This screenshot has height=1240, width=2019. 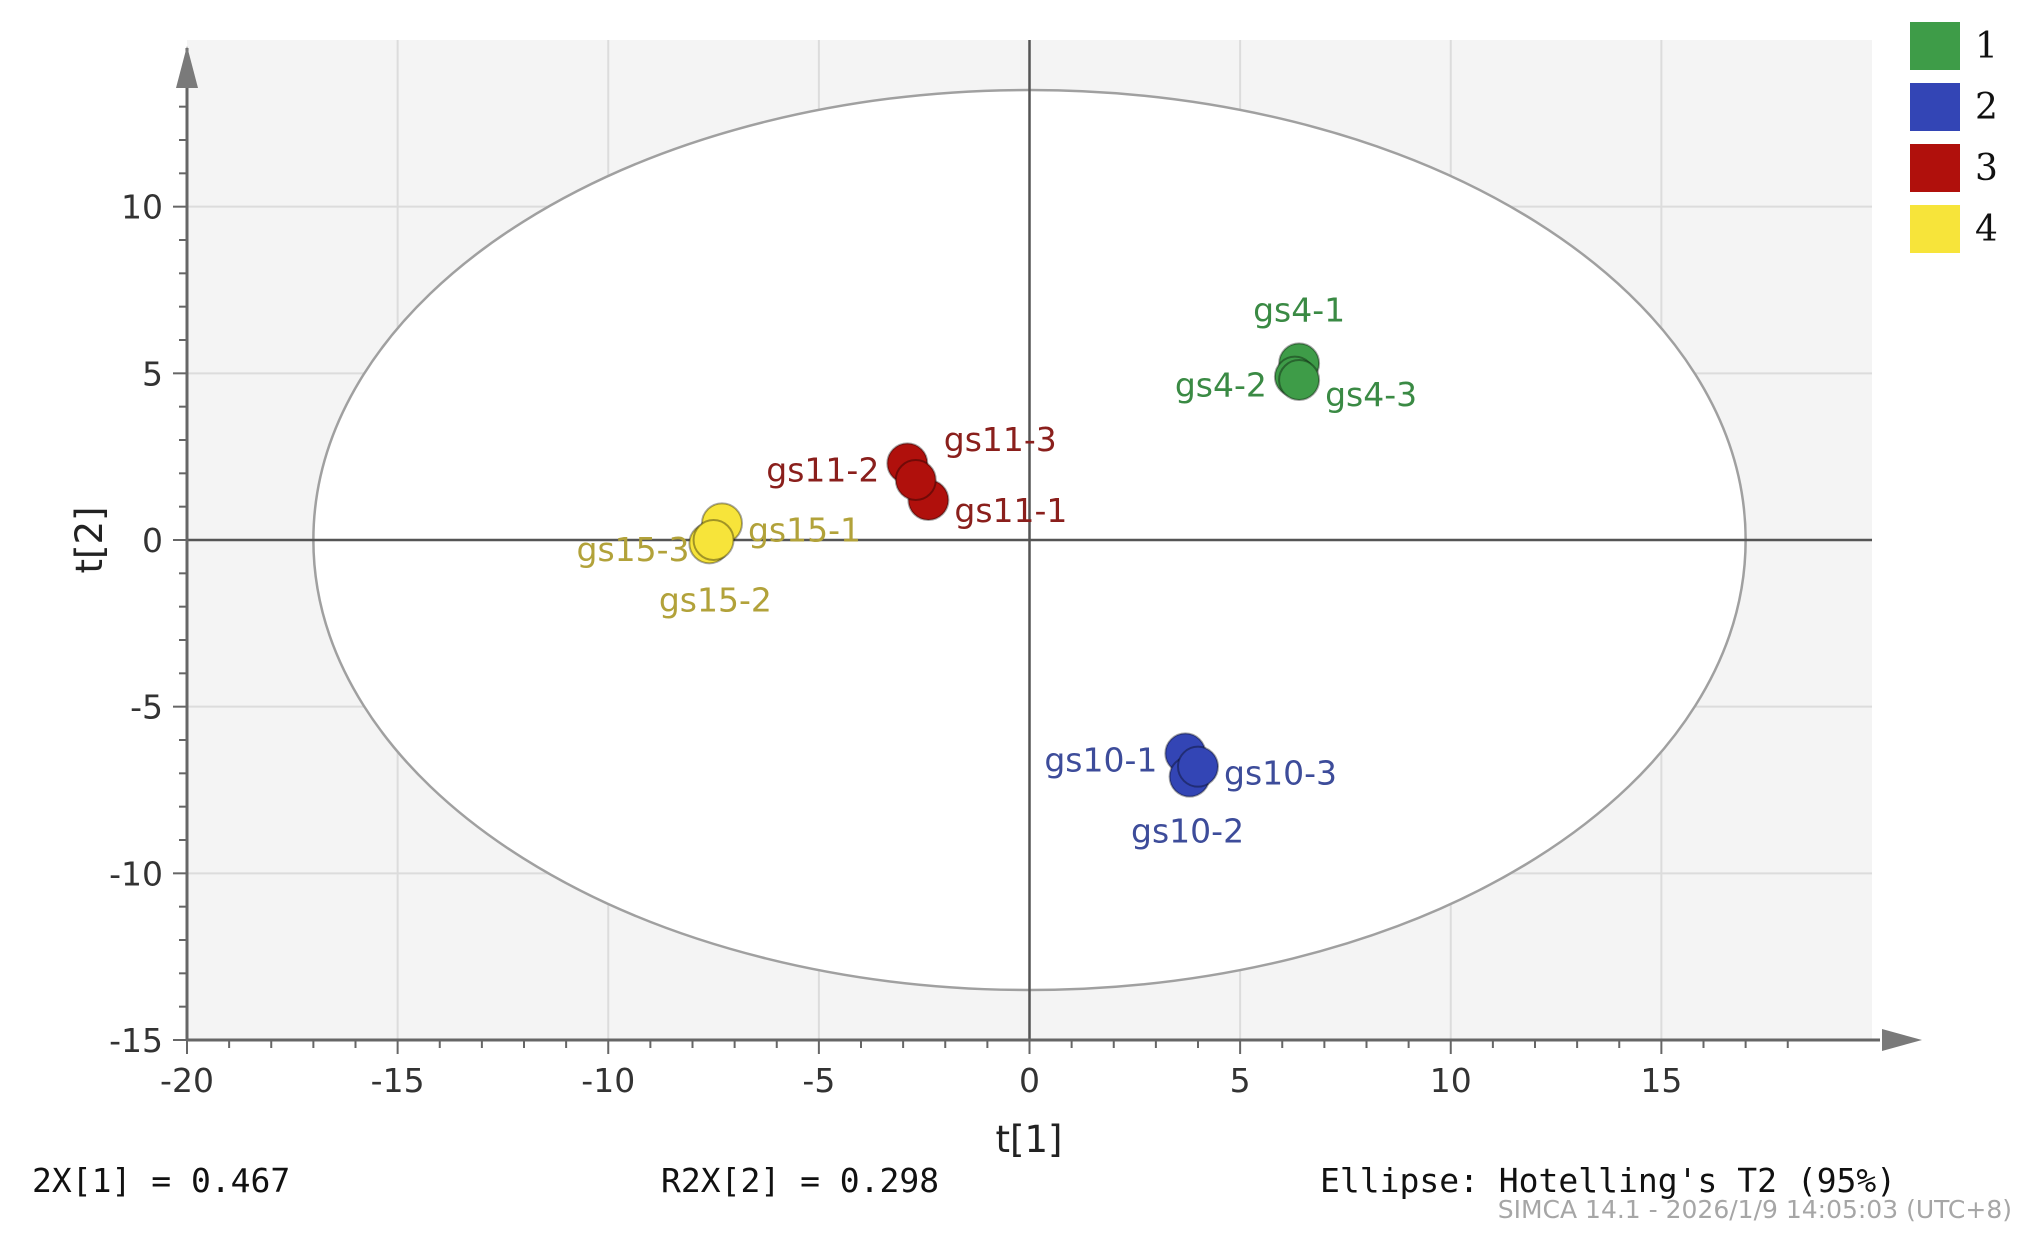 What do you see at coordinates (1902, 1040) in the screenshot?
I see `x-axis-arrow` at bounding box center [1902, 1040].